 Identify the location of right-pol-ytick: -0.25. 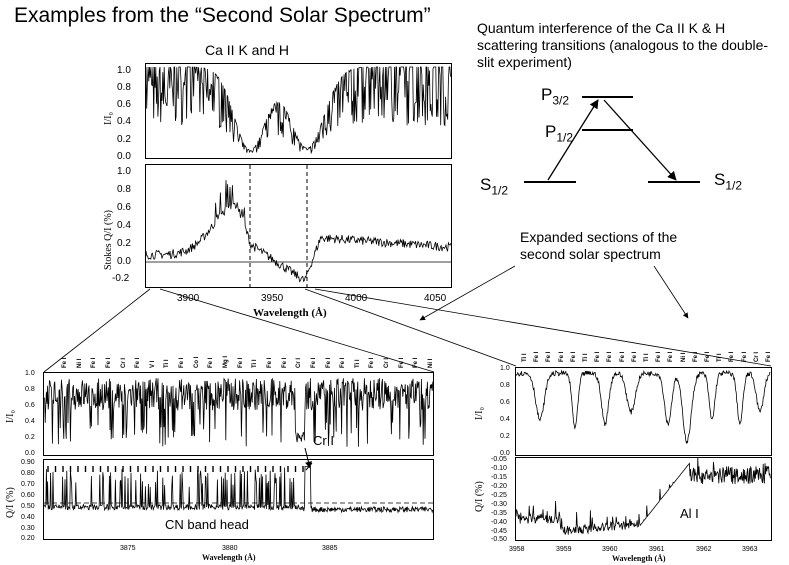
(499, 495).